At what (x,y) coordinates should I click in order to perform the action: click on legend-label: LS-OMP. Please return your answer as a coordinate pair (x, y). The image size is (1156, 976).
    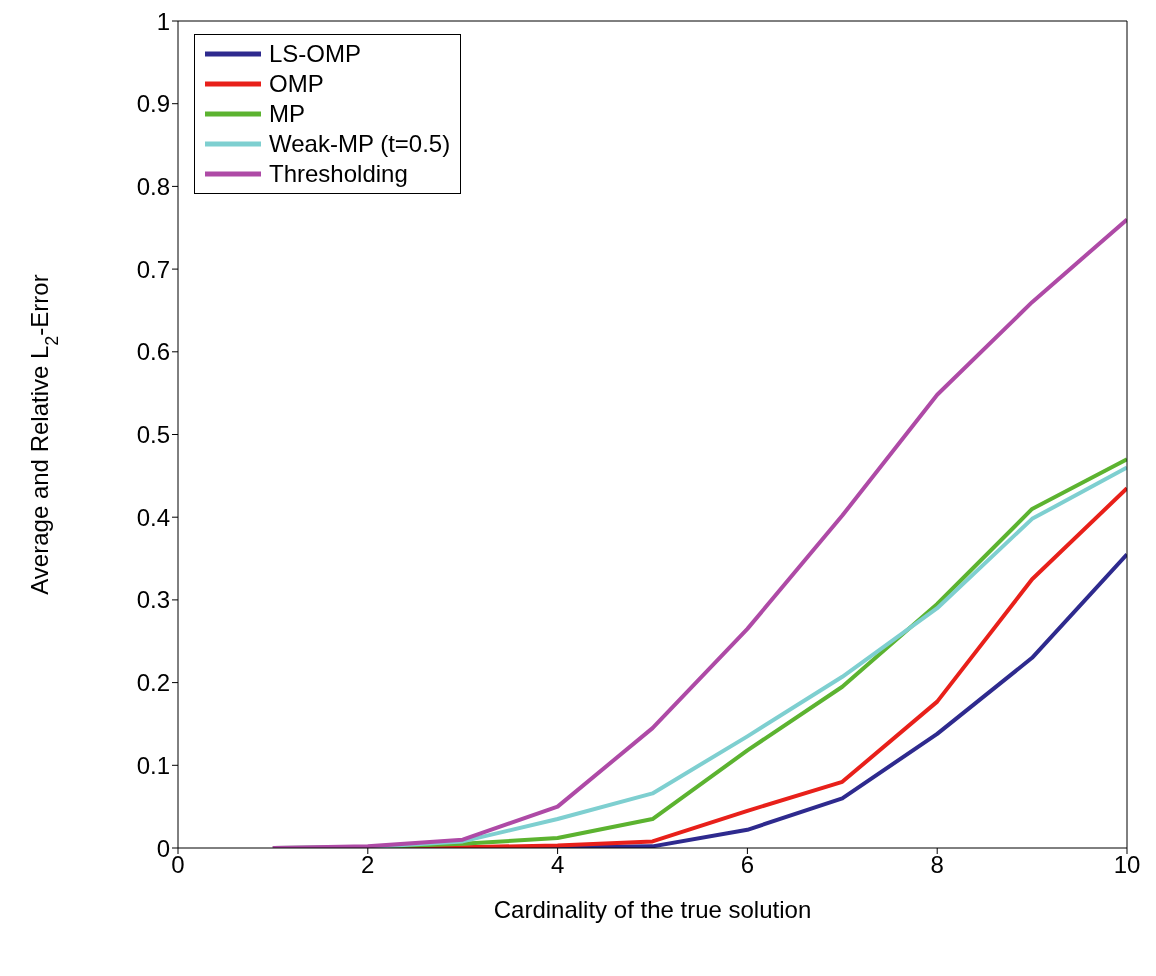
    Looking at the image, I should click on (315, 54).